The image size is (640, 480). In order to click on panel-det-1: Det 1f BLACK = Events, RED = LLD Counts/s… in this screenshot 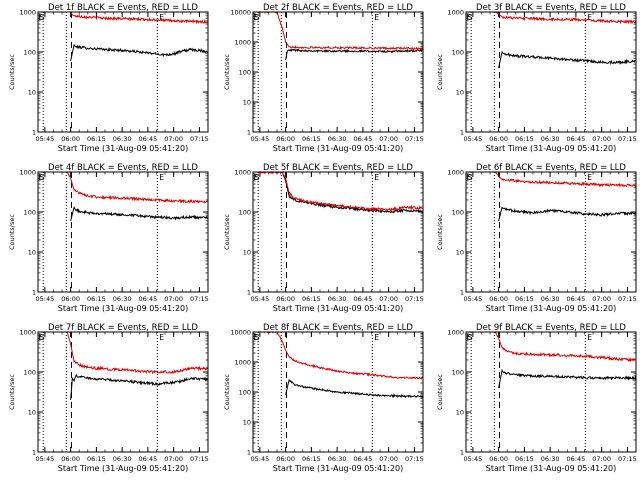, I will do `click(108, 78)`.